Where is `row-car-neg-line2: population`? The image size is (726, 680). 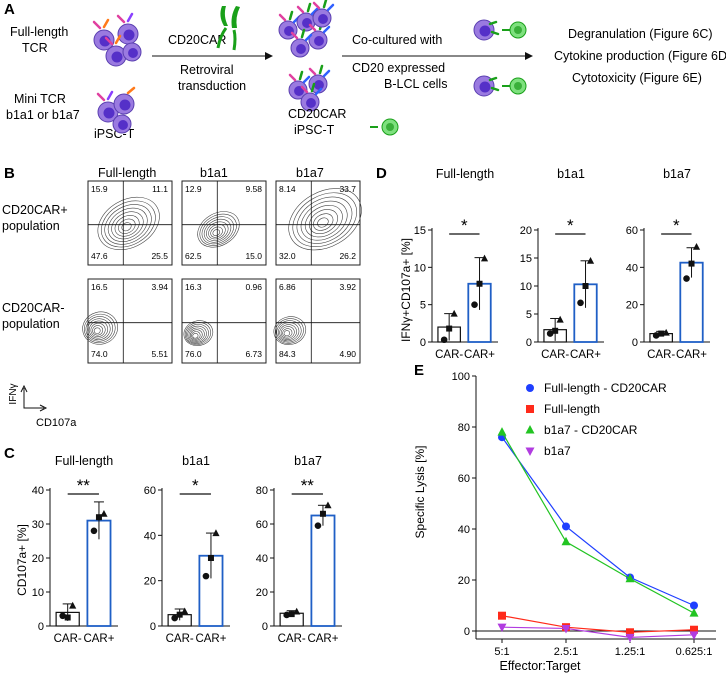 row-car-neg-line2: population is located at coordinates (31, 324).